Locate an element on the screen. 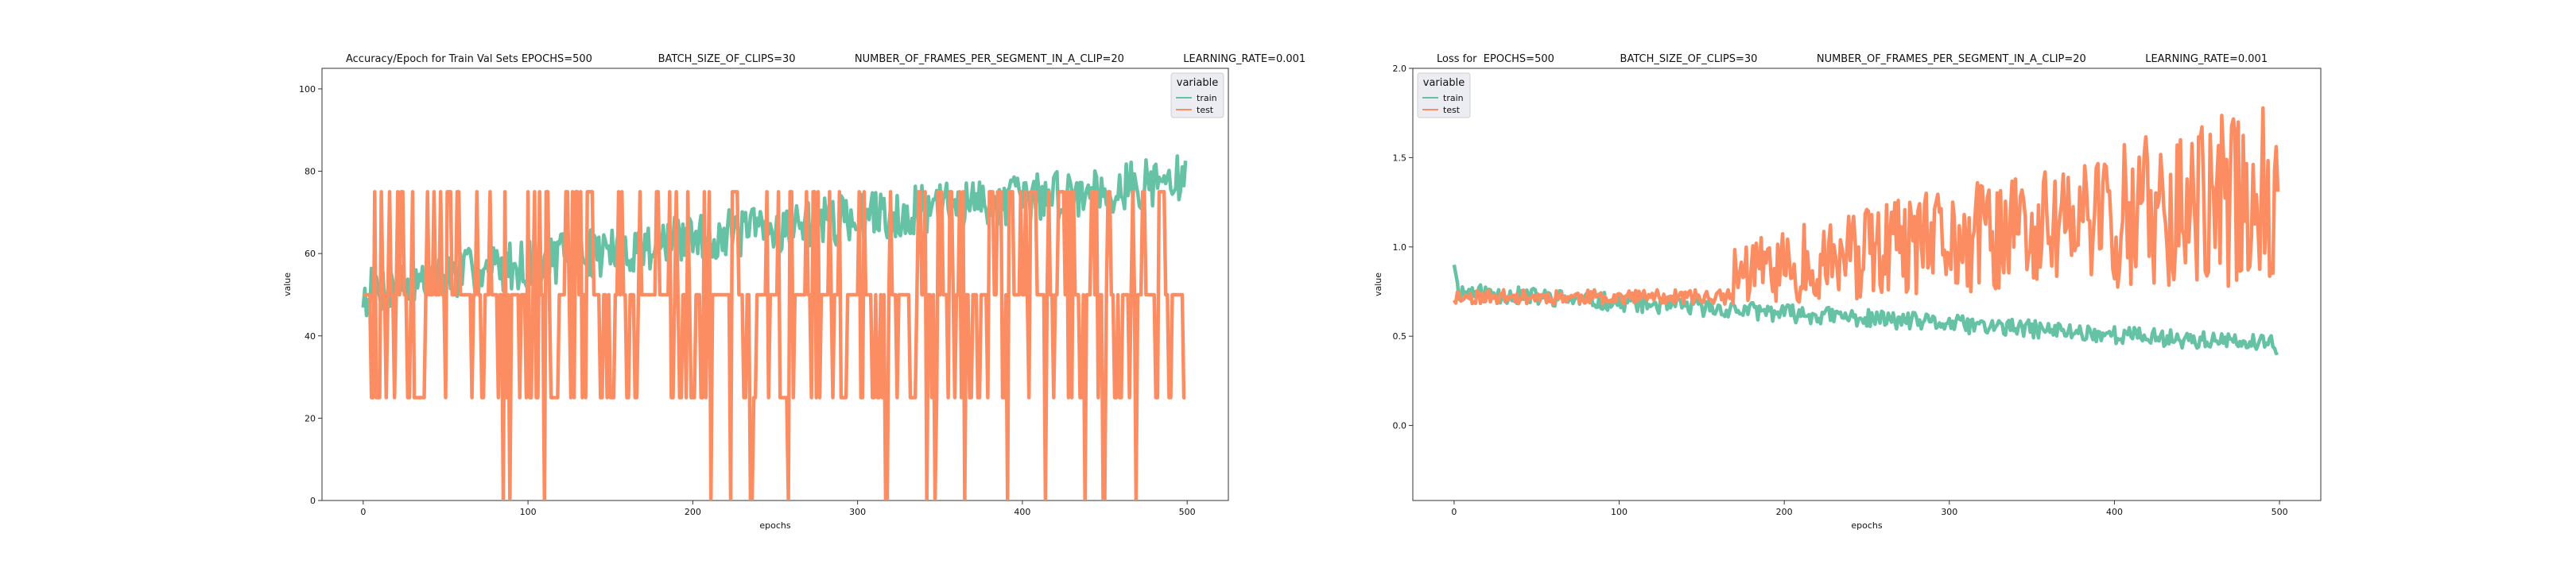 The width and height of the screenshot is (2576, 572). y-tick-label: 1.0 is located at coordinates (1400, 247).